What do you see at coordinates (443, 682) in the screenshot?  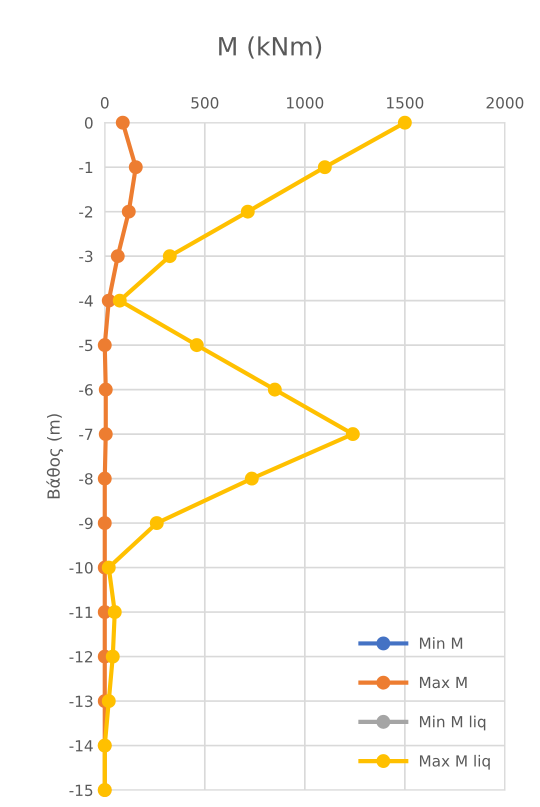 I see `legend-label: Max M` at bounding box center [443, 682].